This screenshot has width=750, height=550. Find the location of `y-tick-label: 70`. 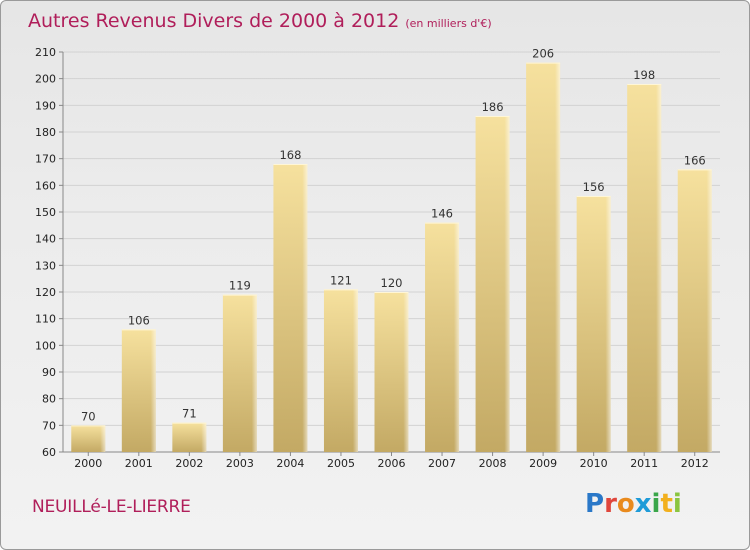

y-tick-label: 70 is located at coordinates (49, 425).